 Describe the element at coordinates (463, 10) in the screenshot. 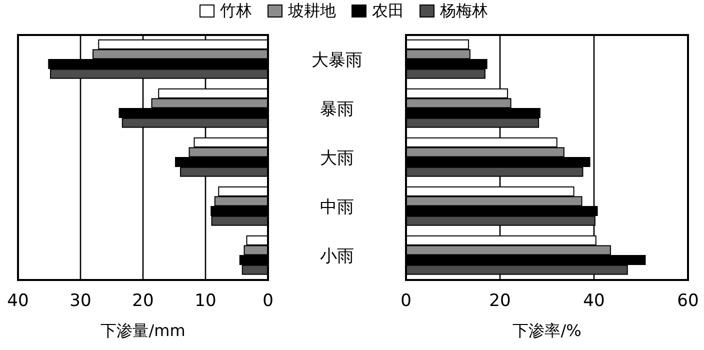

I see `legend-label: 杨梅林` at that location.